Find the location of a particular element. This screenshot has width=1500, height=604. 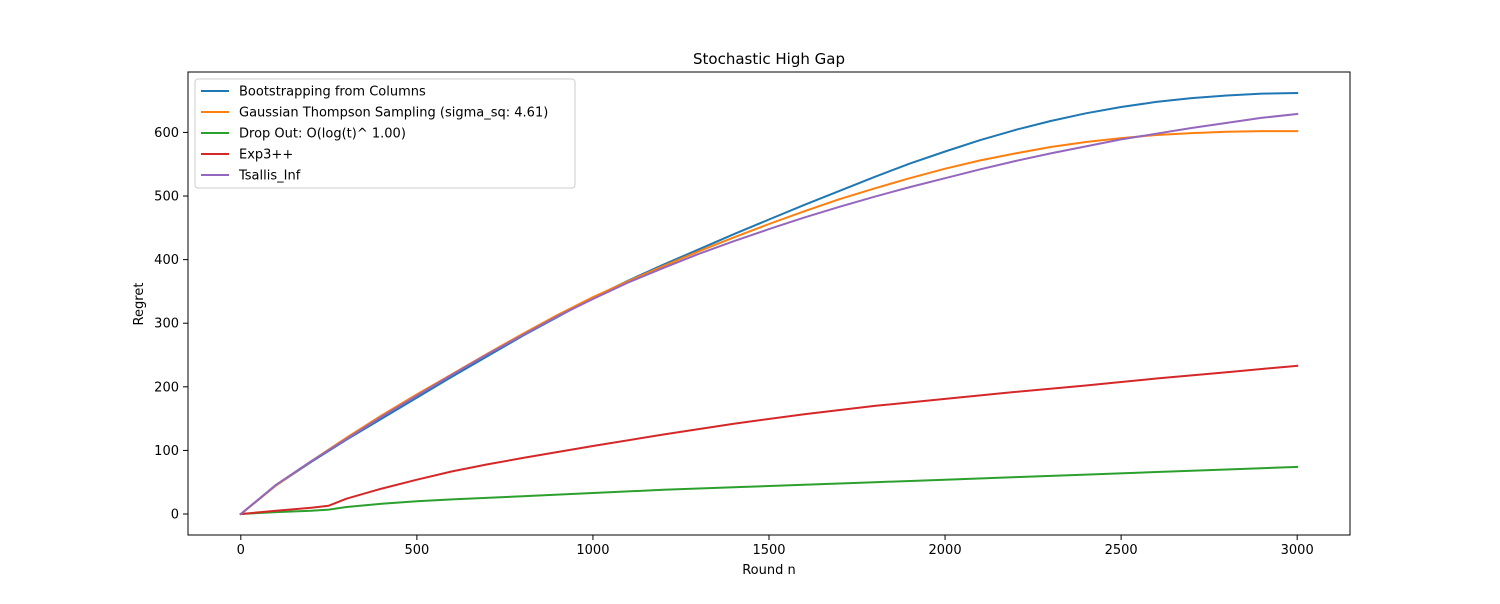

y-tick-label: 600 is located at coordinates (166, 133).